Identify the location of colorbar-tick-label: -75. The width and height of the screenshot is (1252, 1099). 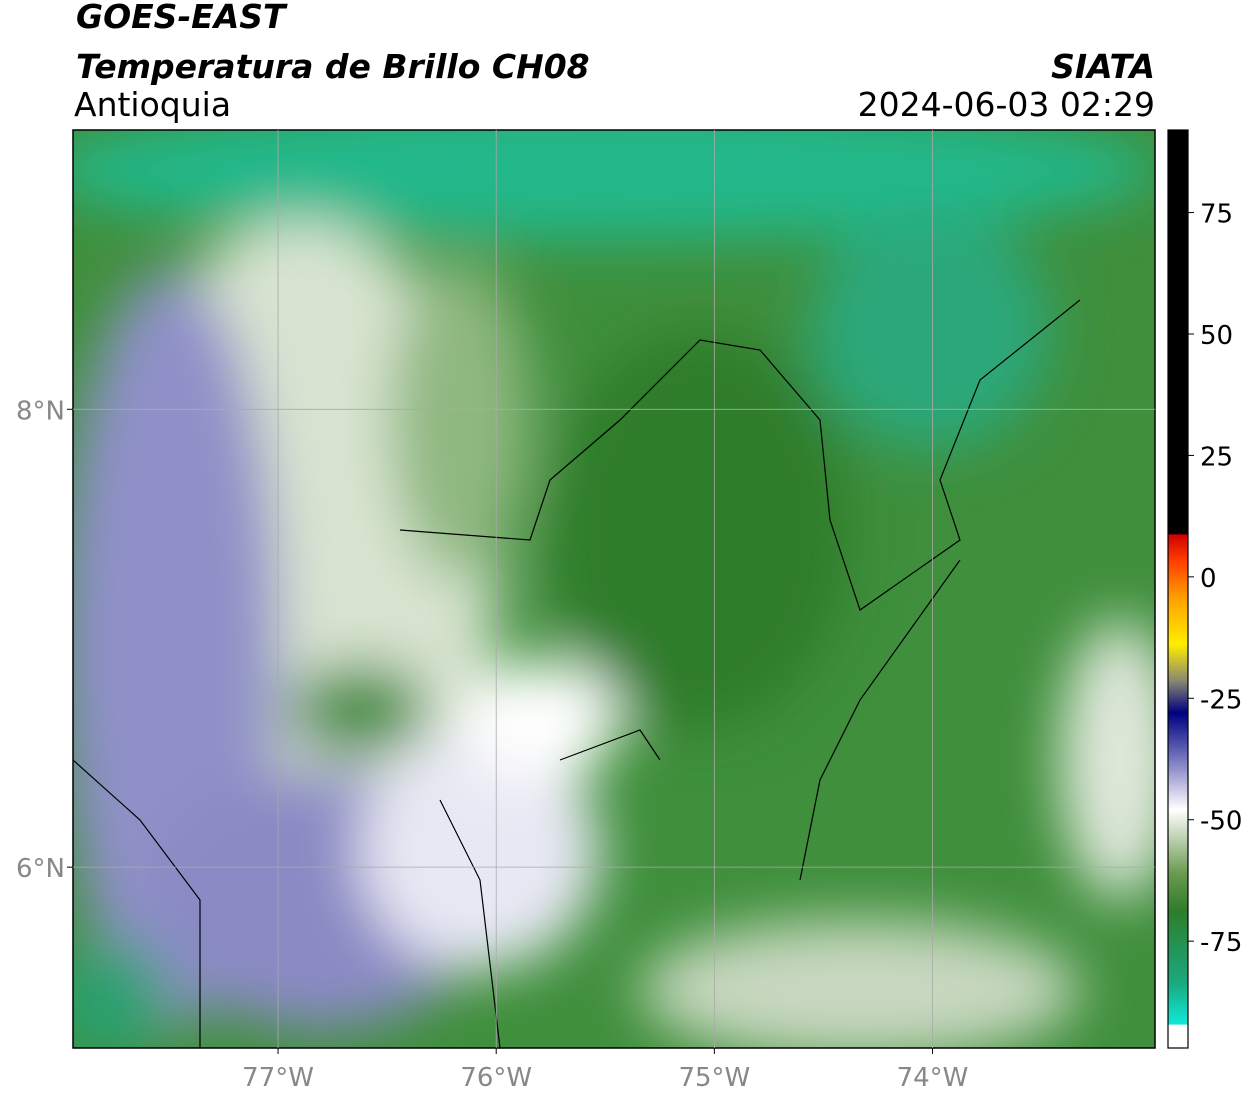
(1221, 943).